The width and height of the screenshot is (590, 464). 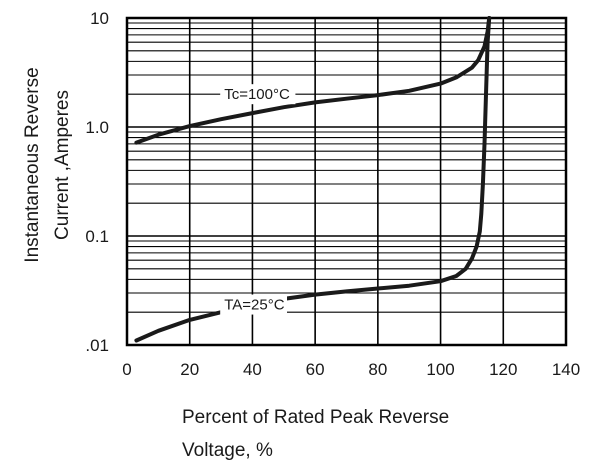 I want to click on annotation-label-1: Tc=100°C, so click(x=257, y=94).